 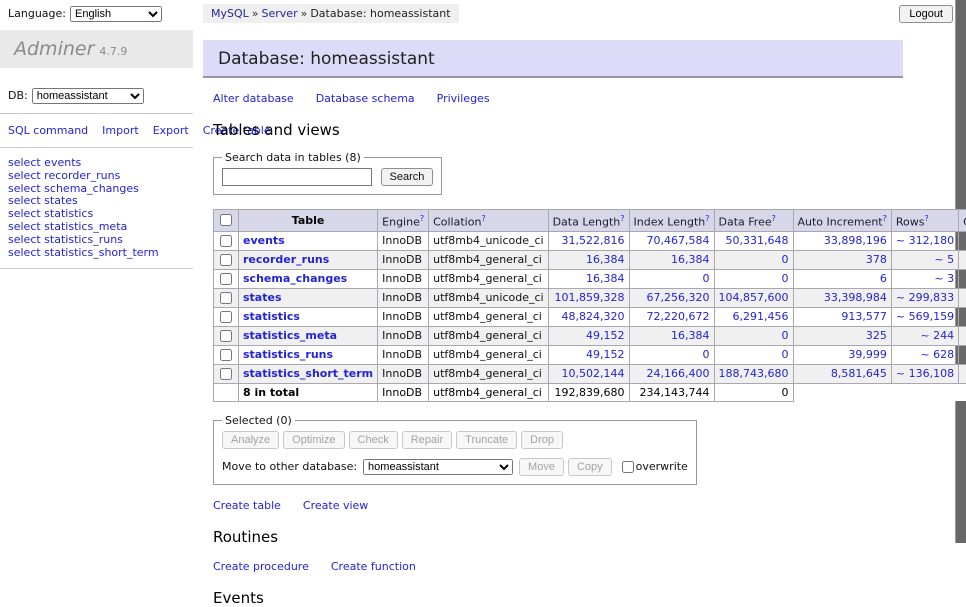 What do you see at coordinates (100, 240) in the screenshot?
I see `sidebar-select-statistics_runs: select statistics_runs` at bounding box center [100, 240].